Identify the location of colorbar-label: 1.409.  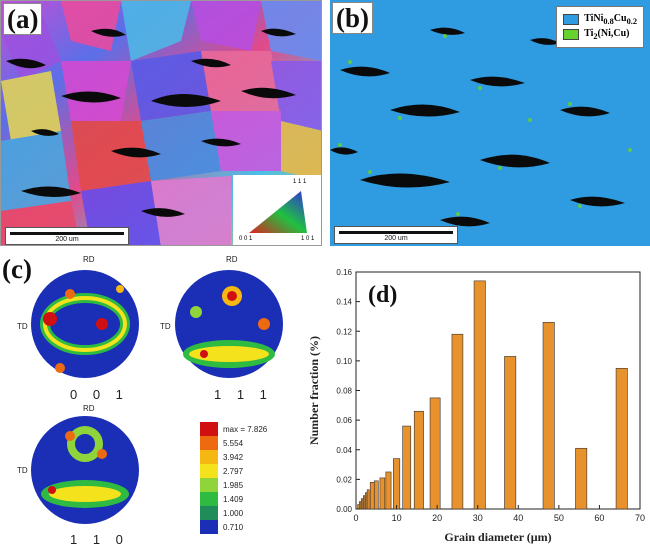
(233, 499).